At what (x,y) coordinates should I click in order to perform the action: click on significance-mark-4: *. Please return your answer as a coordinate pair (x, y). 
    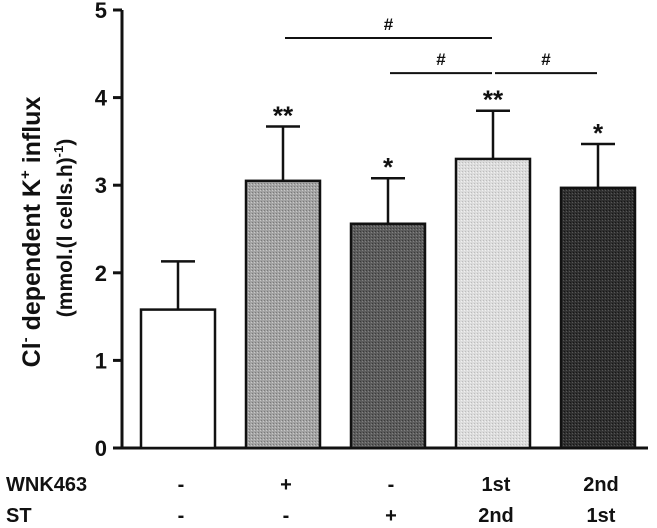
    Looking at the image, I should click on (598, 133).